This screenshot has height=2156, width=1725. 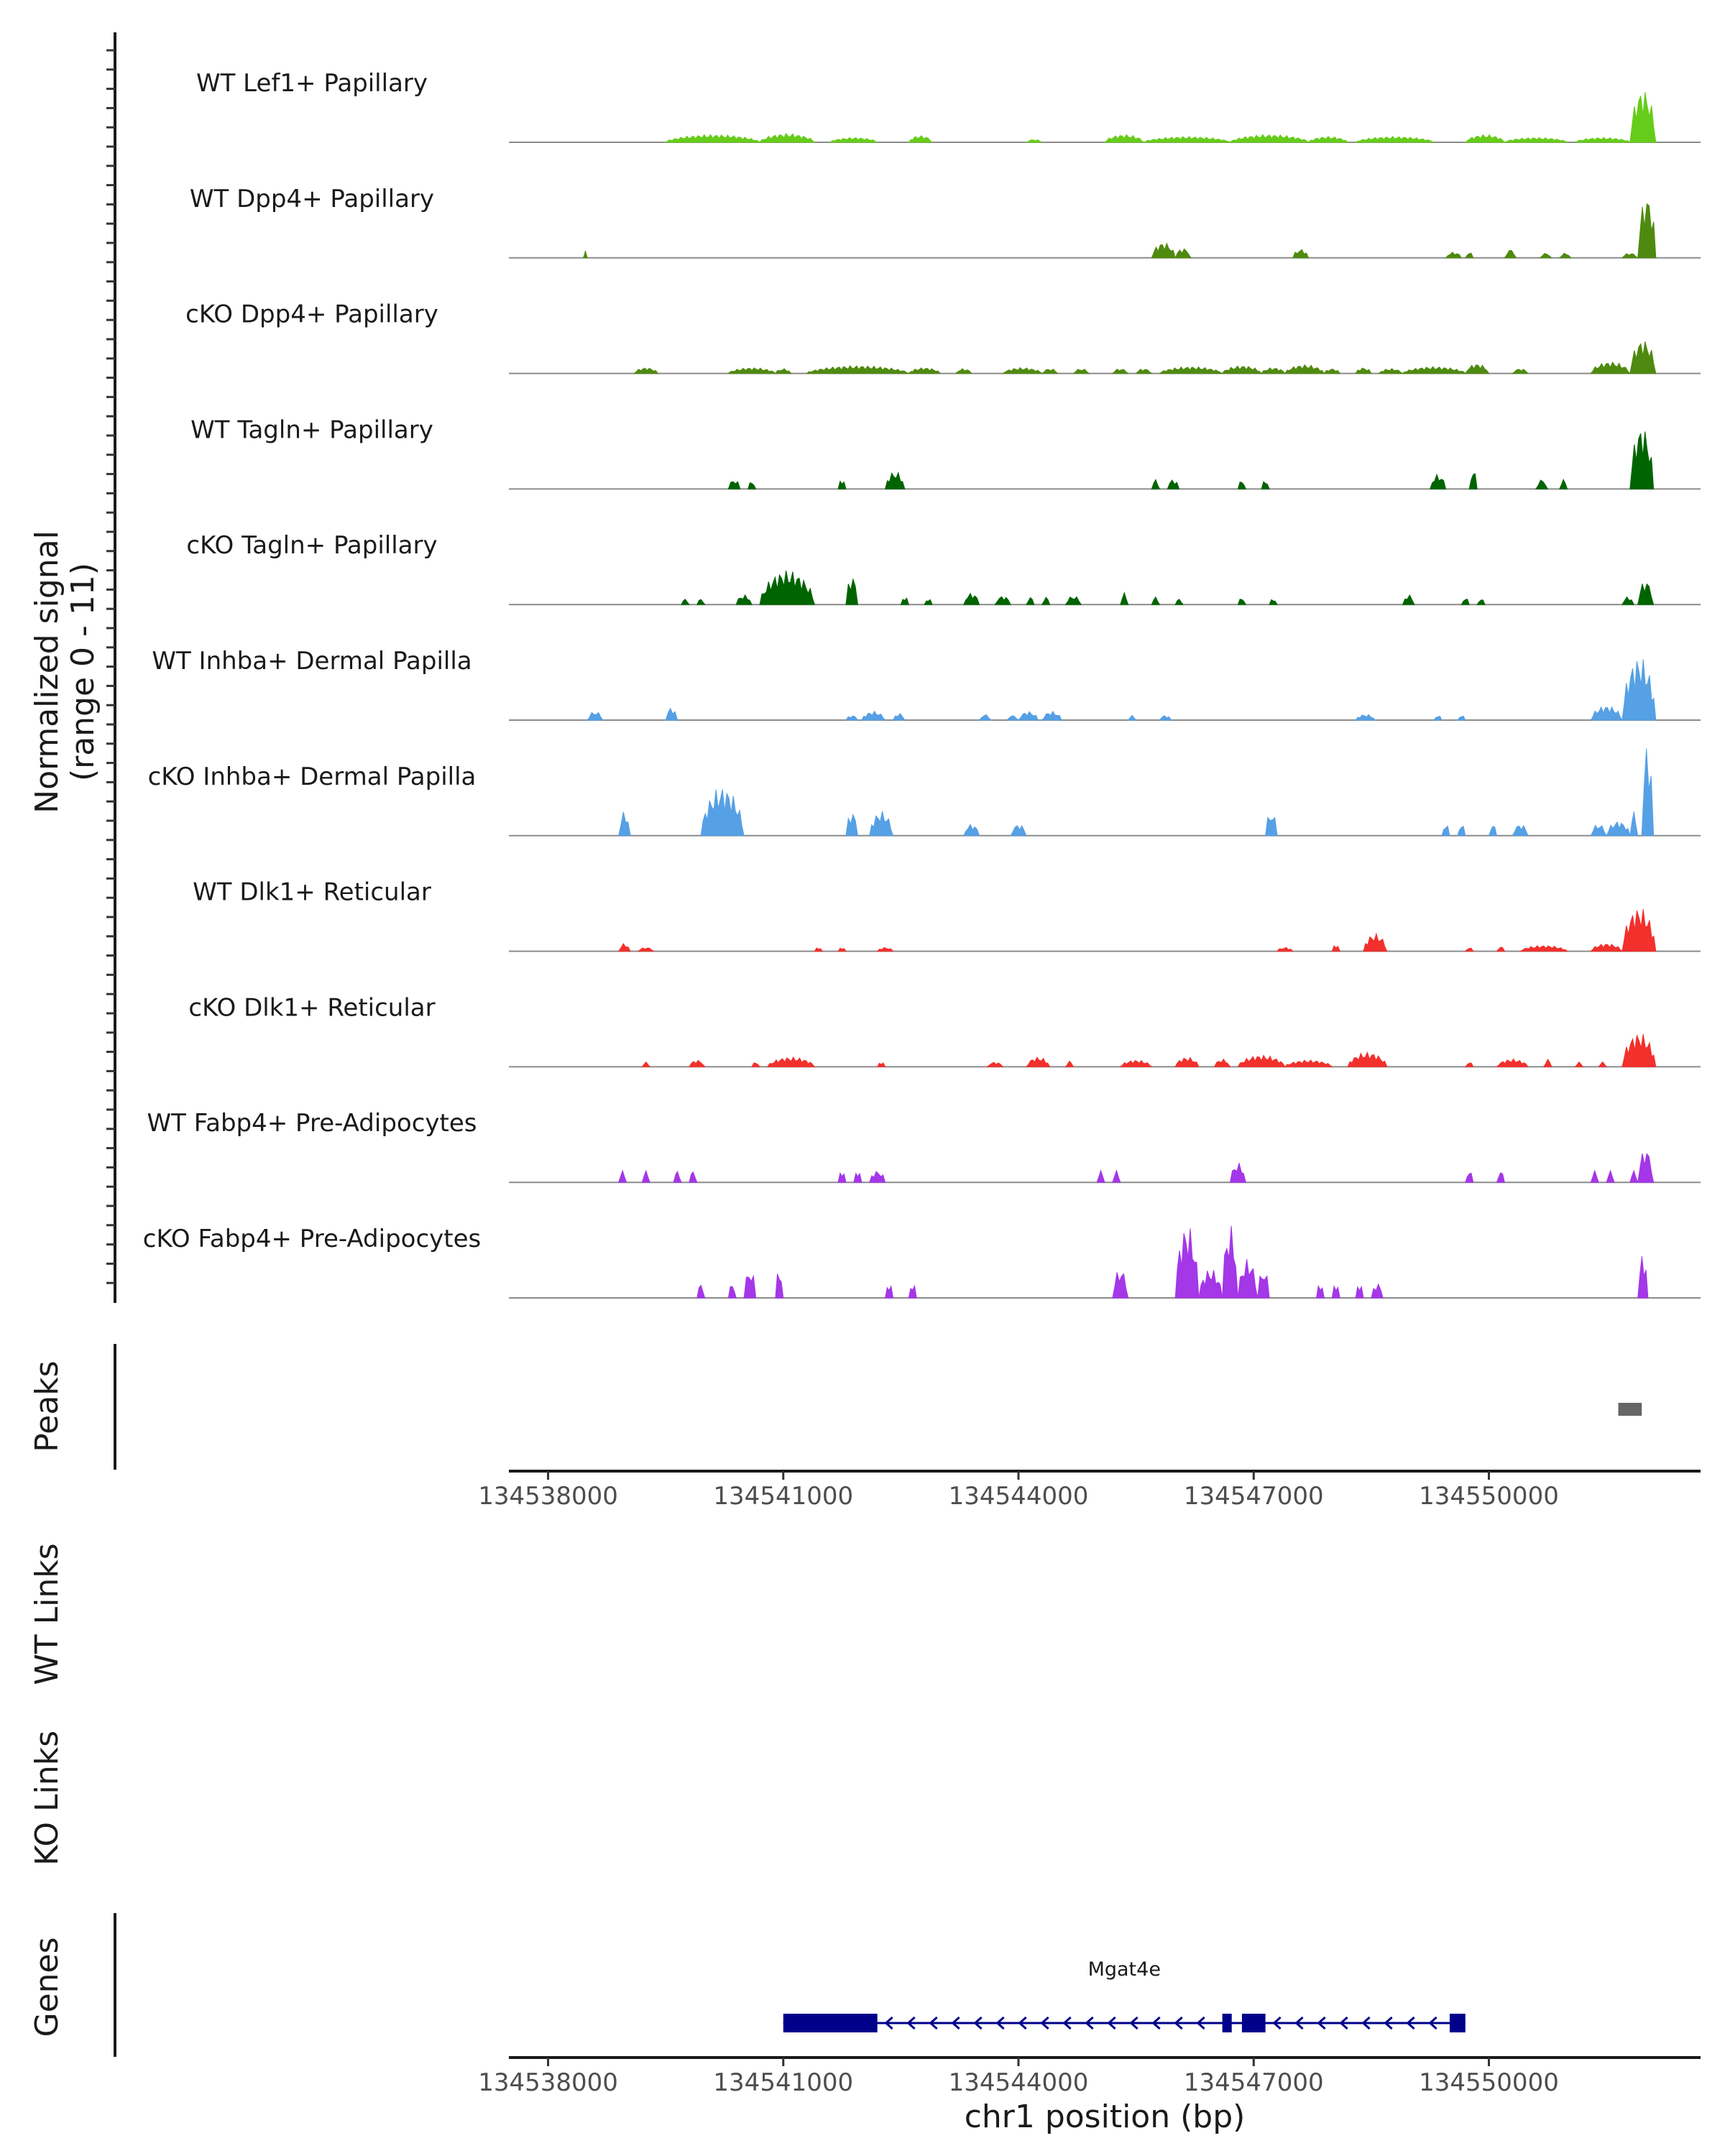 What do you see at coordinates (312, 1239) in the screenshot?
I see `track-label: cKO Fabp4+ Pre-Adipocytes` at bounding box center [312, 1239].